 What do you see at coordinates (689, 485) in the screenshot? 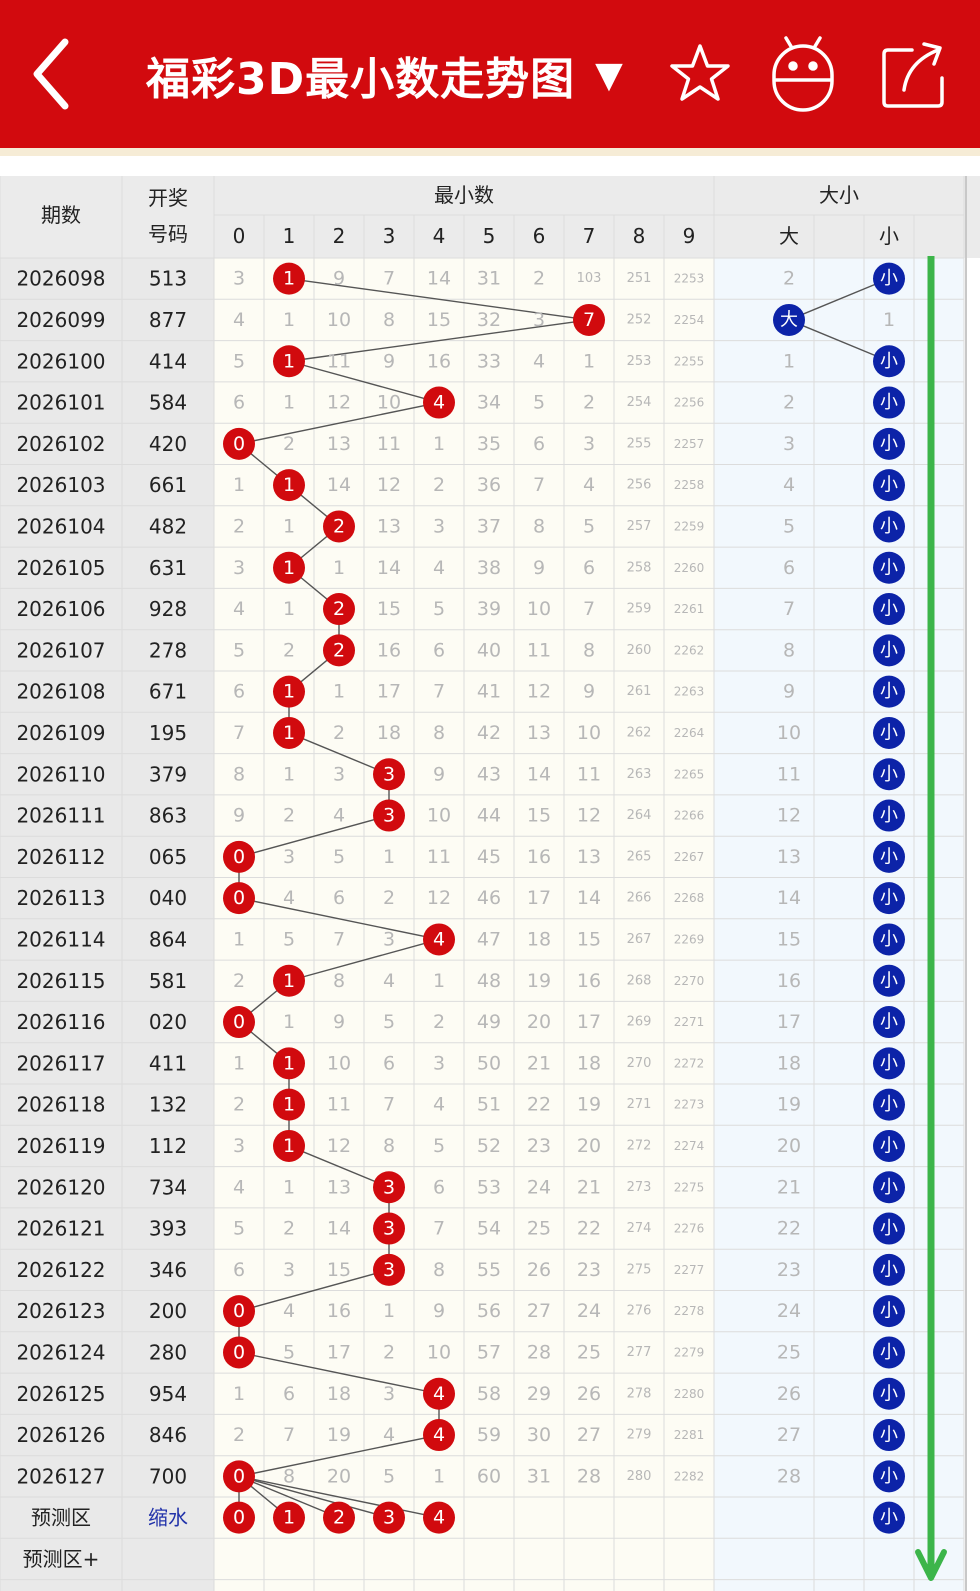
I see `miss-count: 2258` at bounding box center [689, 485].